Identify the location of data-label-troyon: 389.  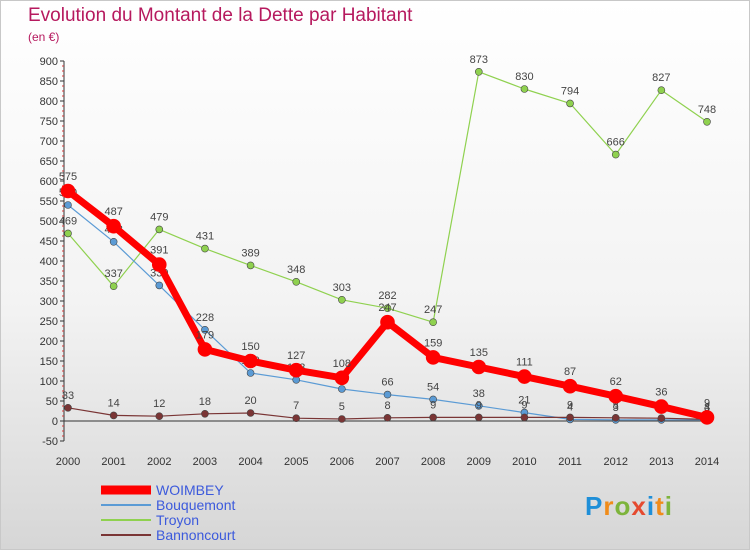
(250, 253).